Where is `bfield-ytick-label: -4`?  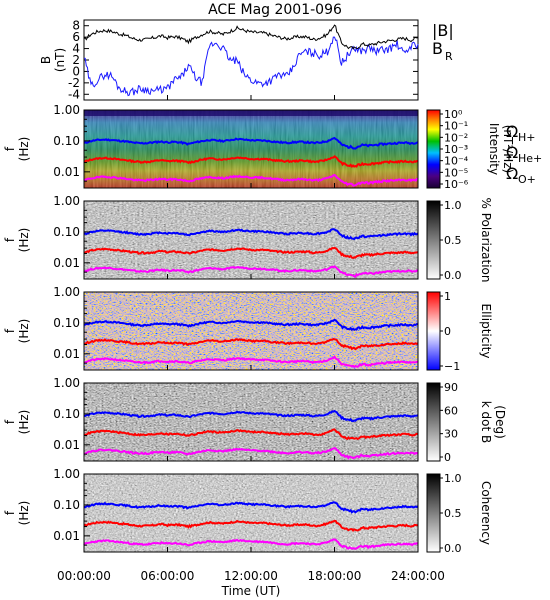 bfield-ytick-label: -4 is located at coordinates (74, 94).